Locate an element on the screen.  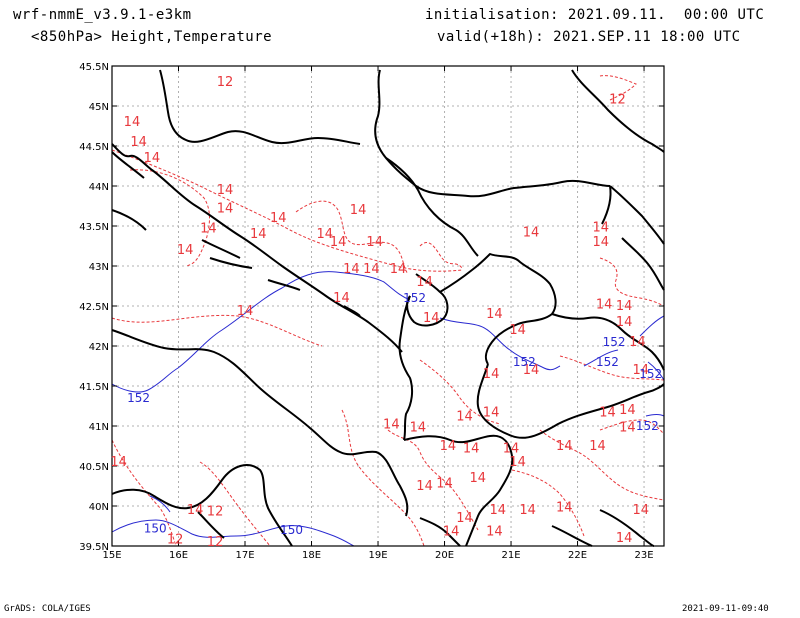
lon-label: 23E is located at coordinates (644, 555).